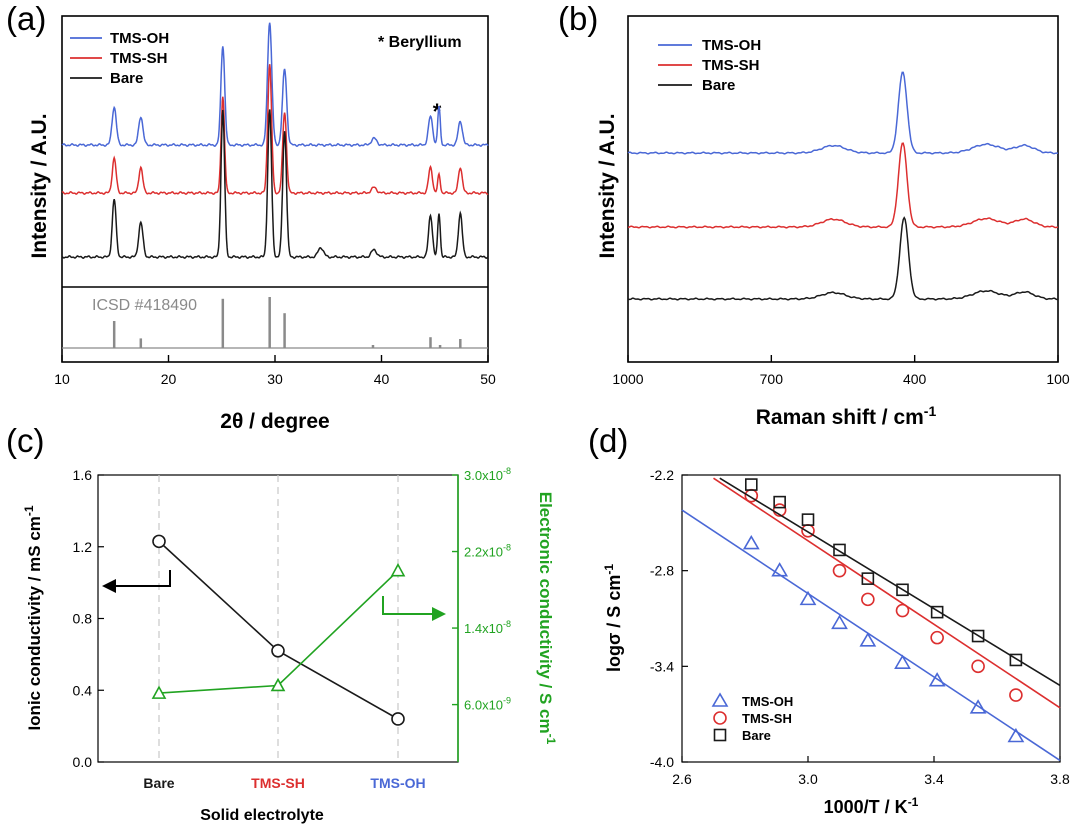 Image resolution: width=1080 pixels, height=833 pixels. I want to click on panel-a-xlabel: 2θ / degree, so click(274, 421).